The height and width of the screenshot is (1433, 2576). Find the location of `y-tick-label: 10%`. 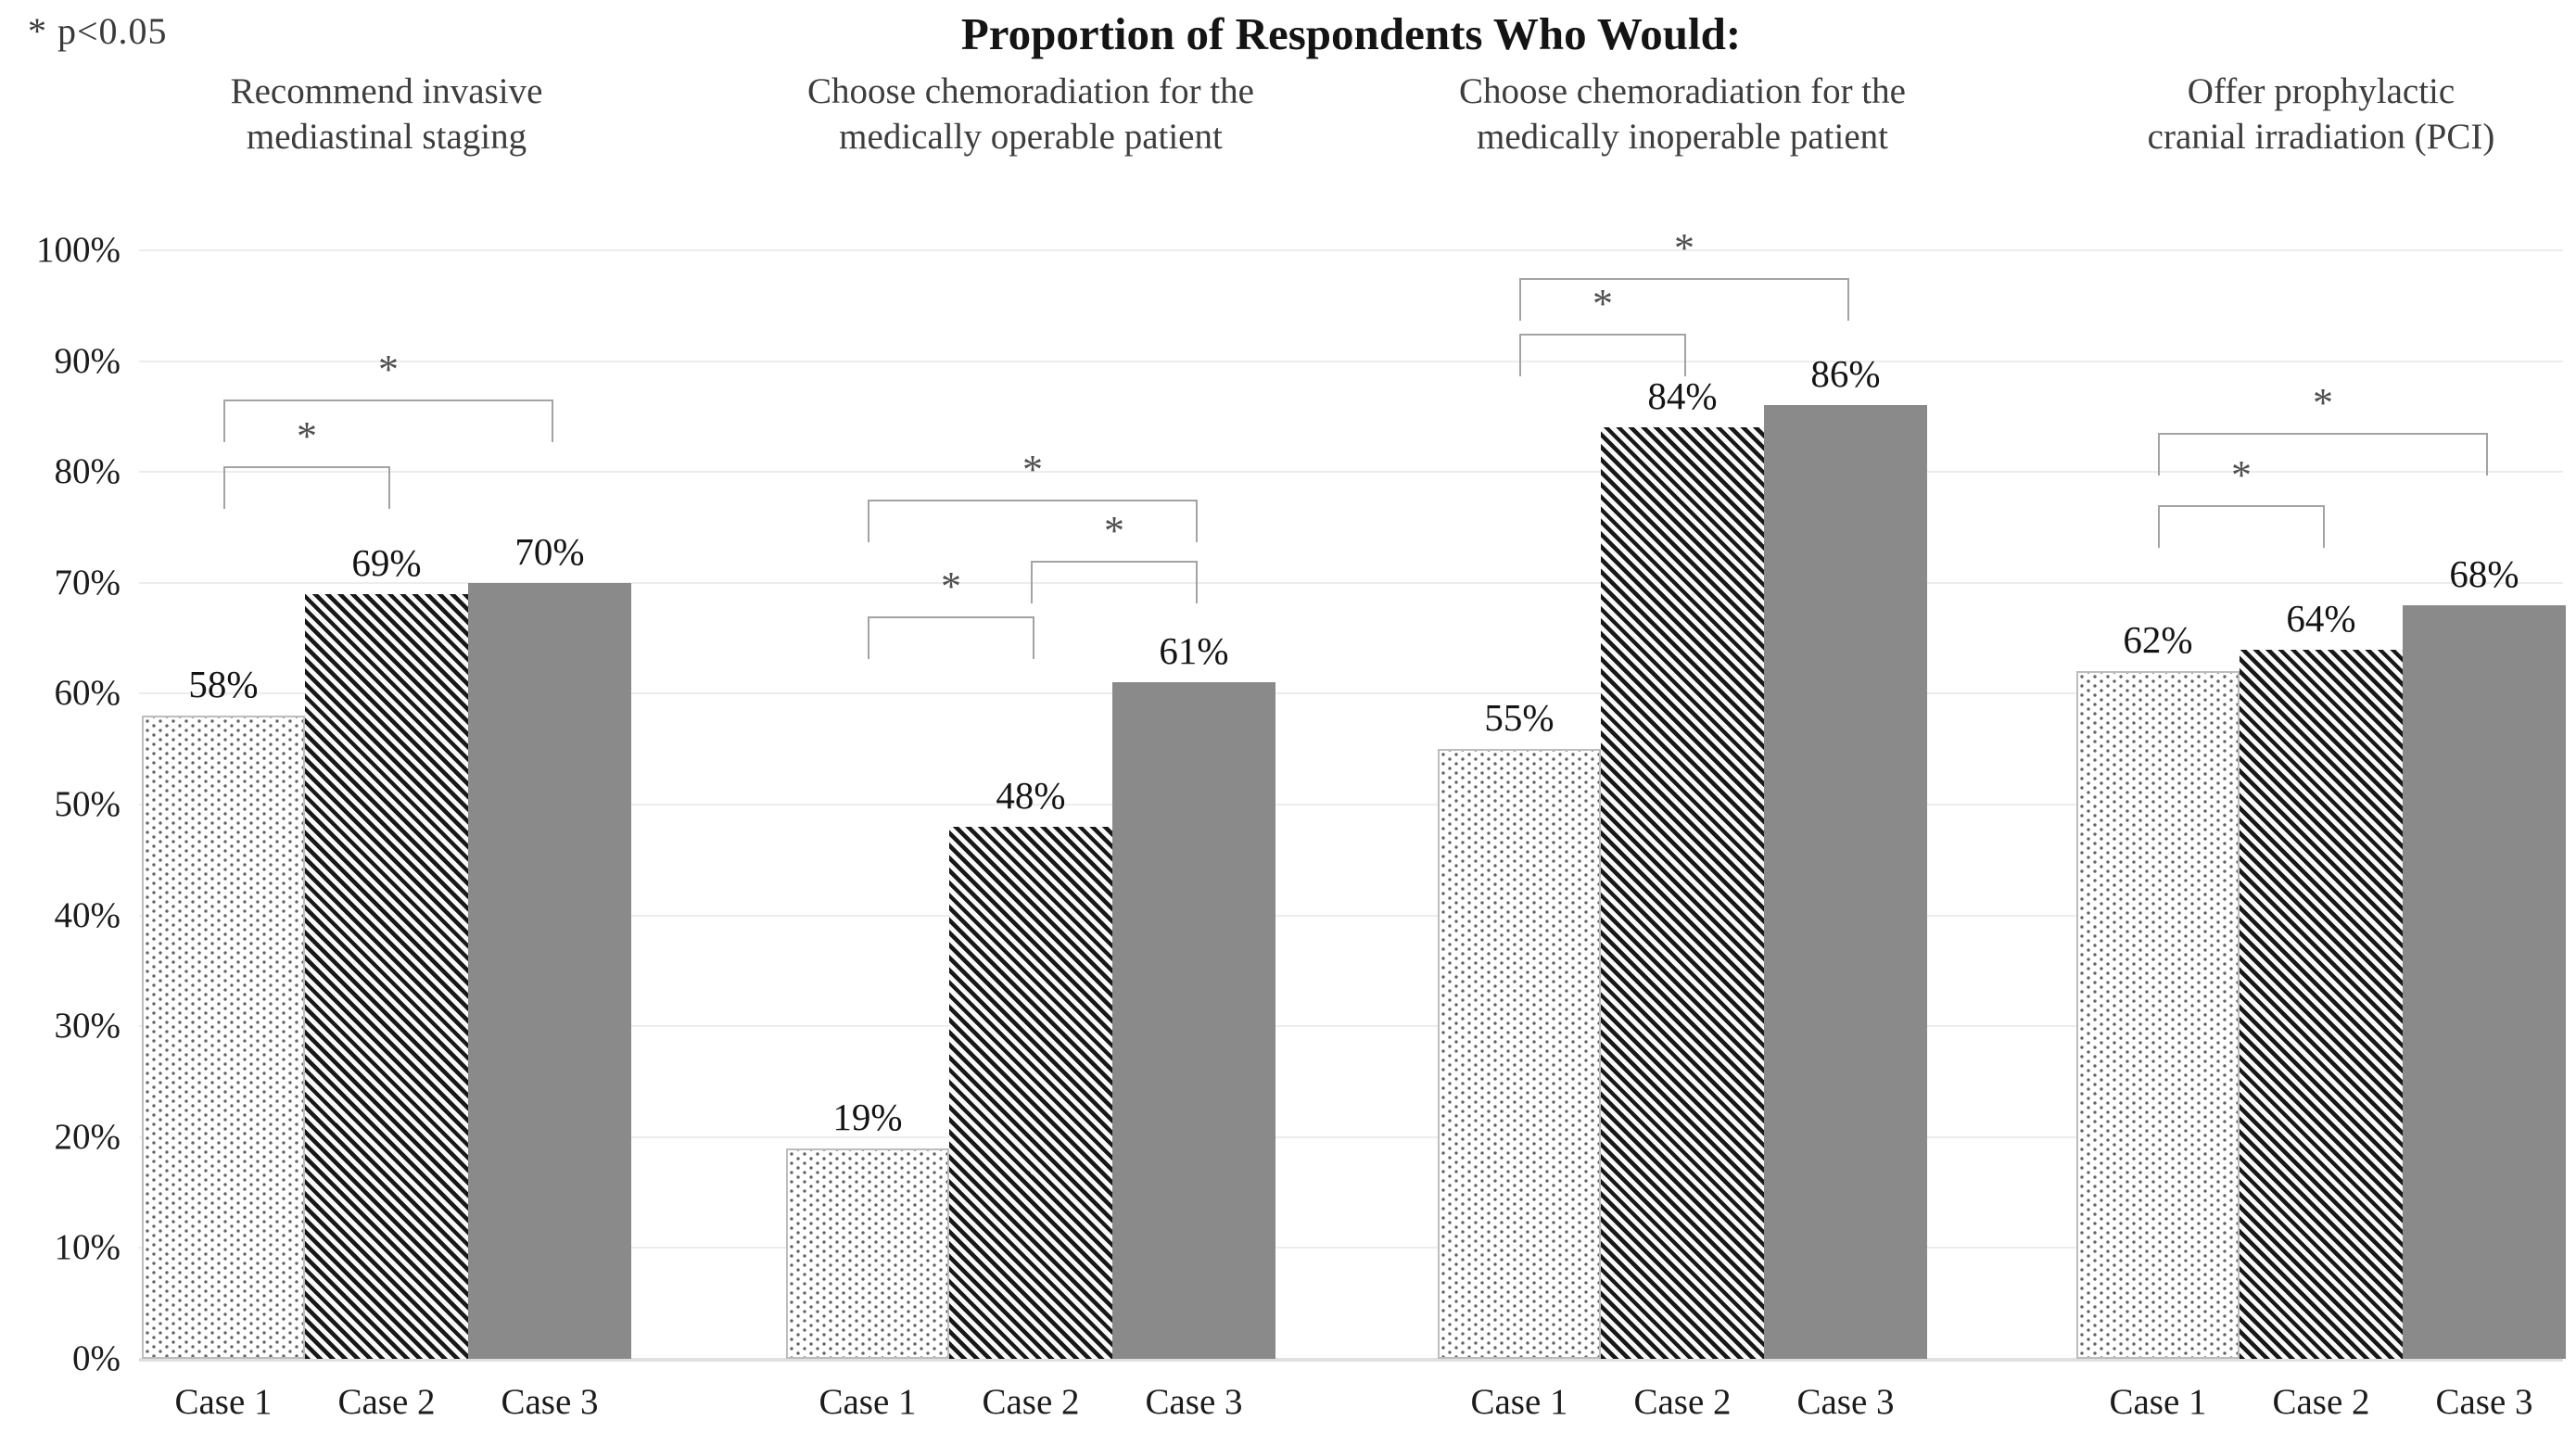

y-tick-label: 10% is located at coordinates (87, 1247).